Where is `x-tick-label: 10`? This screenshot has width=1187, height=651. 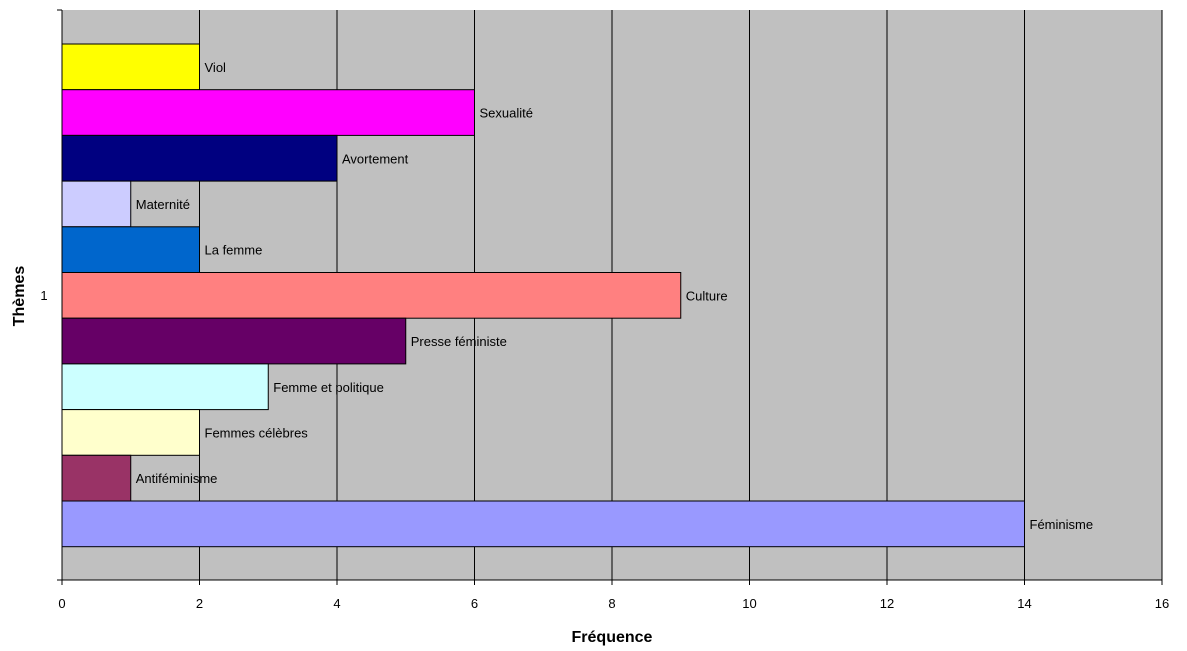 x-tick-label: 10 is located at coordinates (749, 603).